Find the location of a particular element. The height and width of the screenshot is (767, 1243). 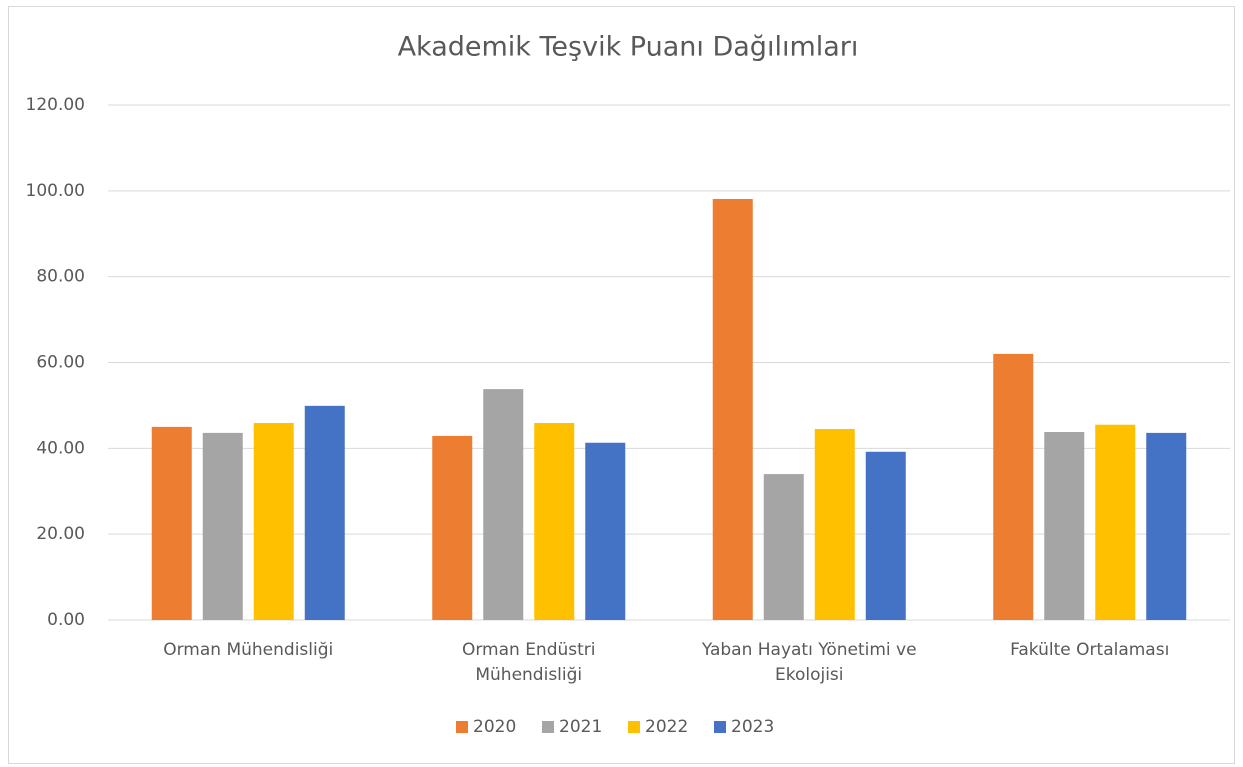

y-tick-label: 60.00 is located at coordinates (60, 363).